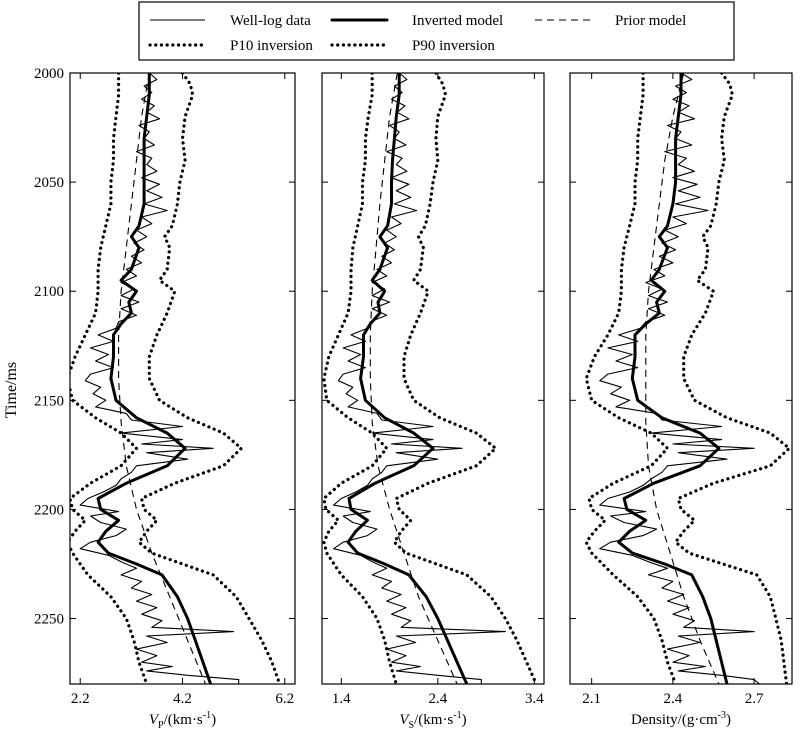  Describe the element at coordinates (49, 292) in the screenshot. I see `y-tick-label: 2100` at that location.